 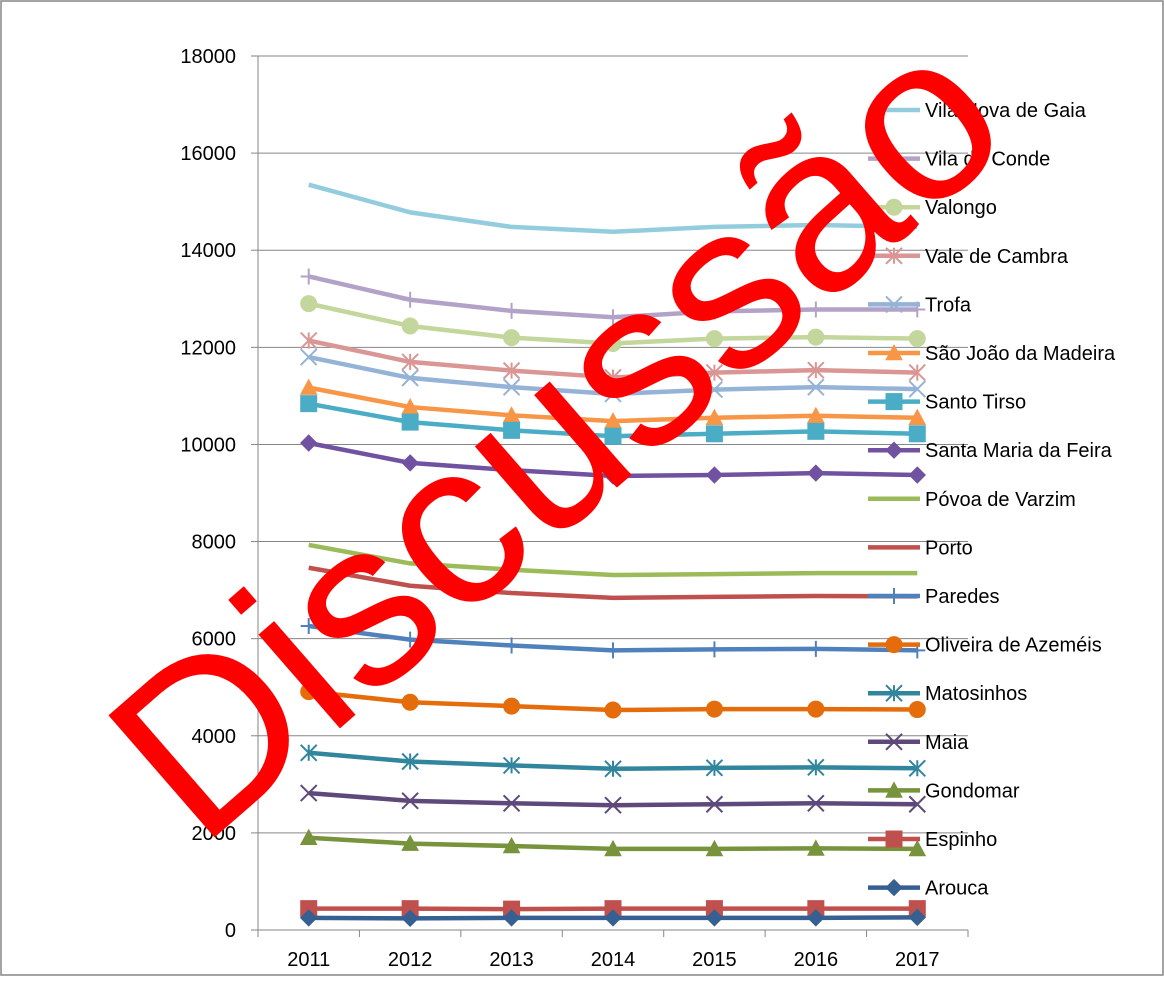 I want to click on y-tick-label: 16000, so click(x=208, y=154).